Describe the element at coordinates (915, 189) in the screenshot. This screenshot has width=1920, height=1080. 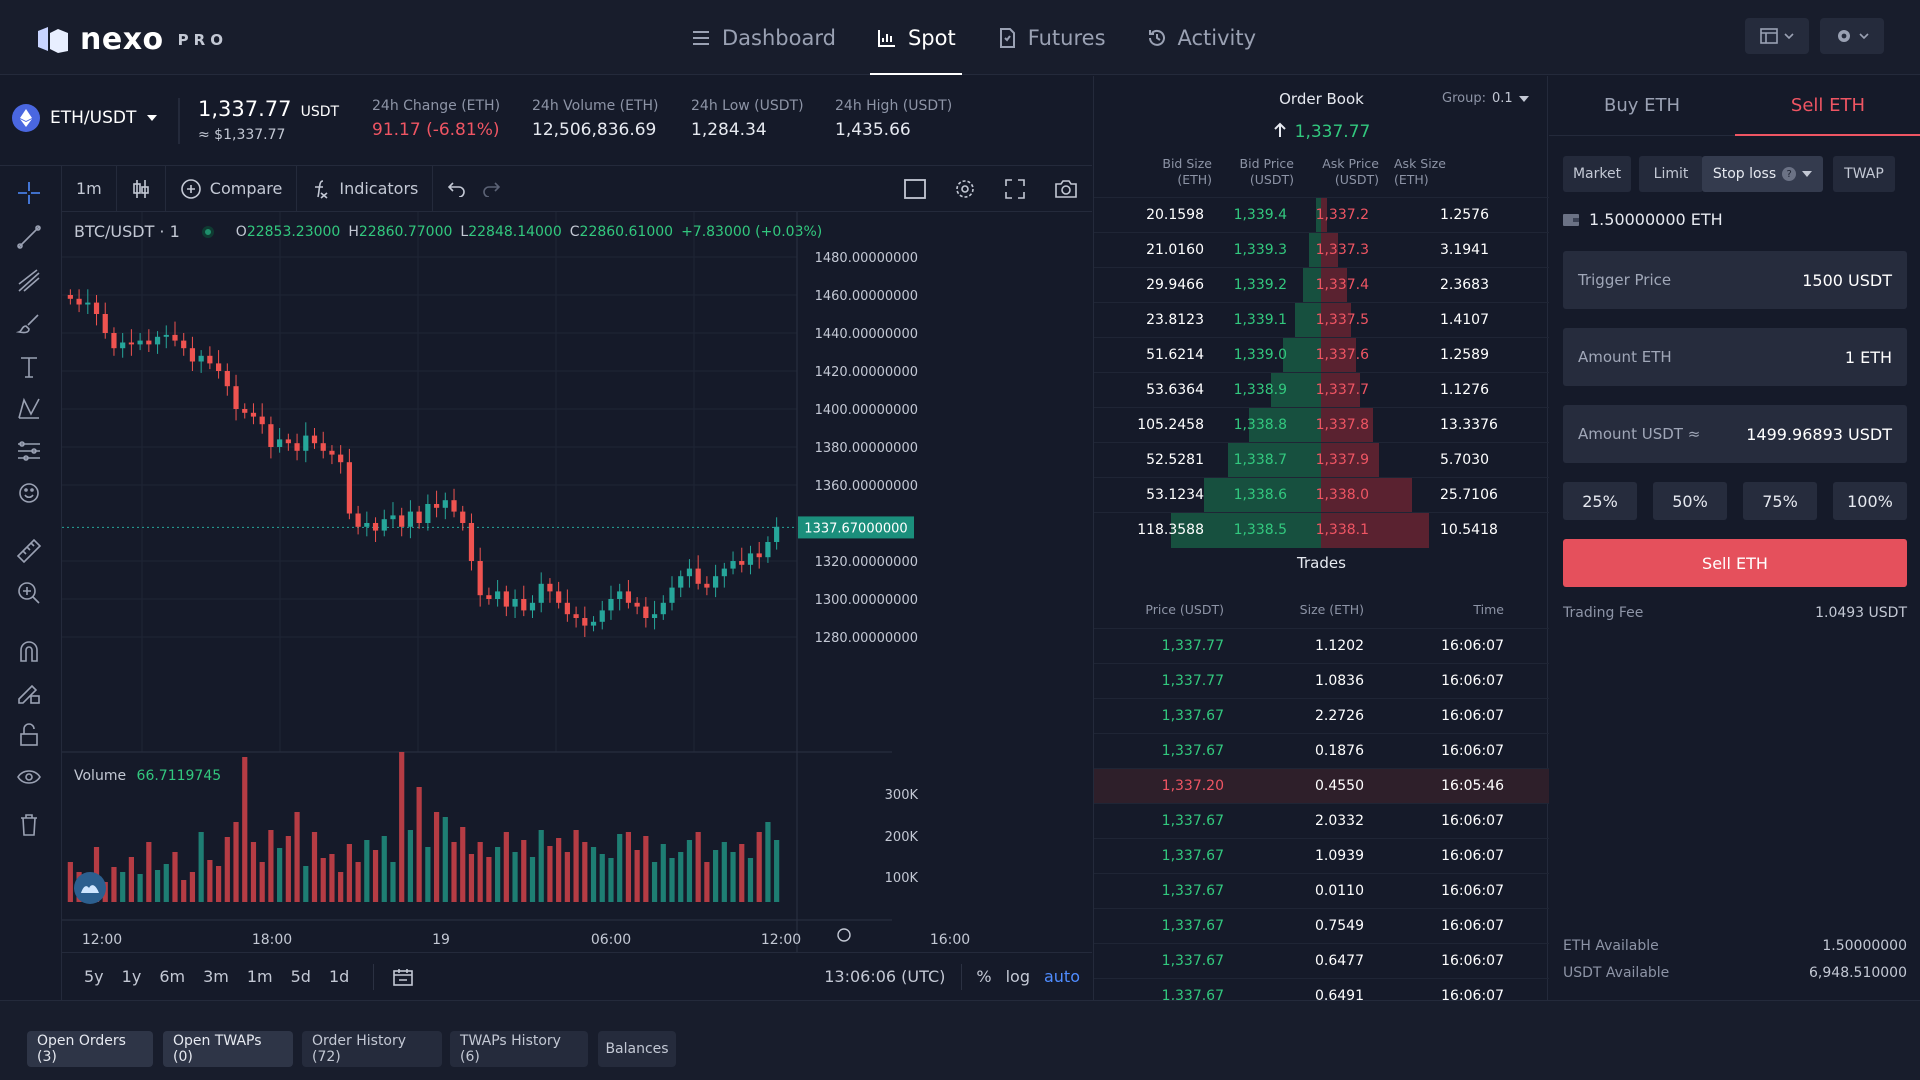
I see `fullscreen-rect-button` at that location.